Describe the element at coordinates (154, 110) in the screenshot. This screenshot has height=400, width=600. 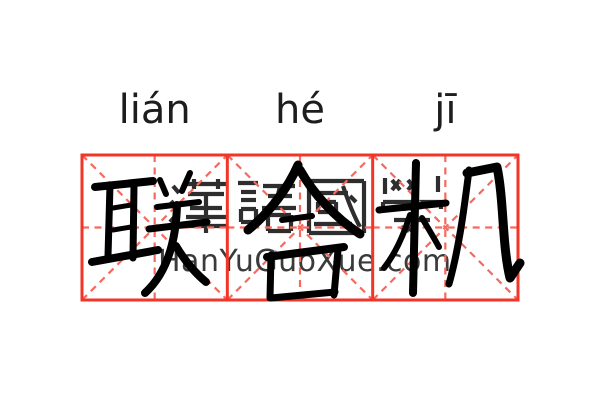
I see `pinyin-syllable-1: lián` at that location.